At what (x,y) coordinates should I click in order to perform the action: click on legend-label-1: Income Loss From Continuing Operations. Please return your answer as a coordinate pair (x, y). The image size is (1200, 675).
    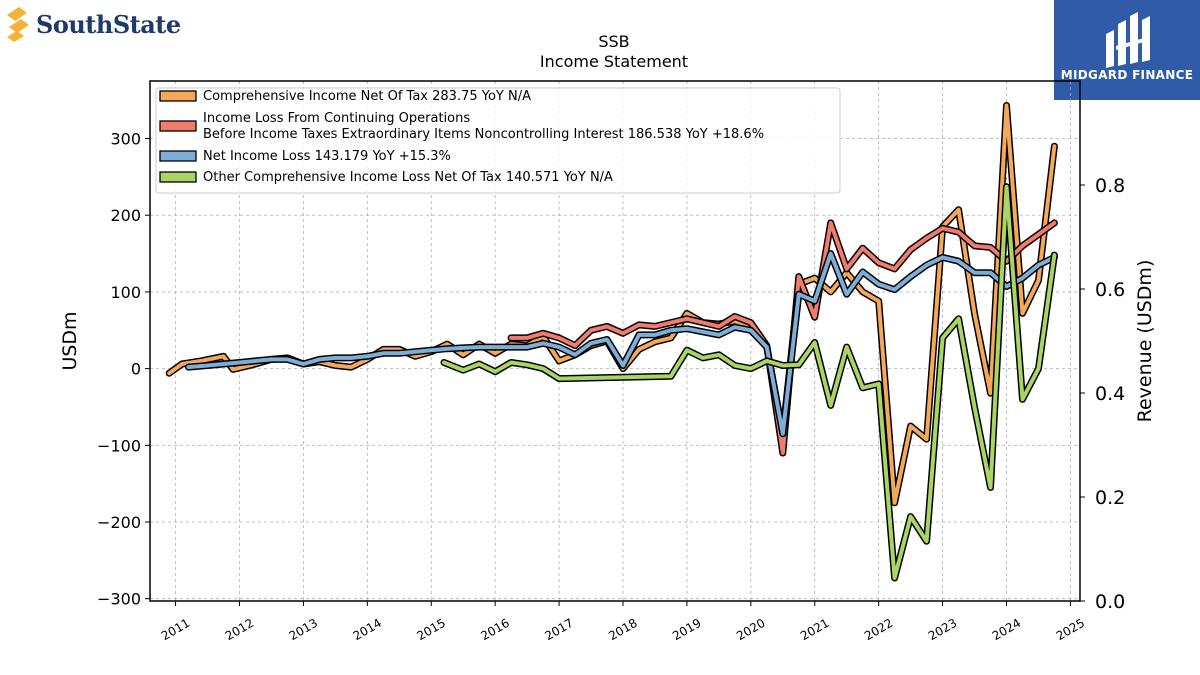
    Looking at the image, I should click on (336, 118).